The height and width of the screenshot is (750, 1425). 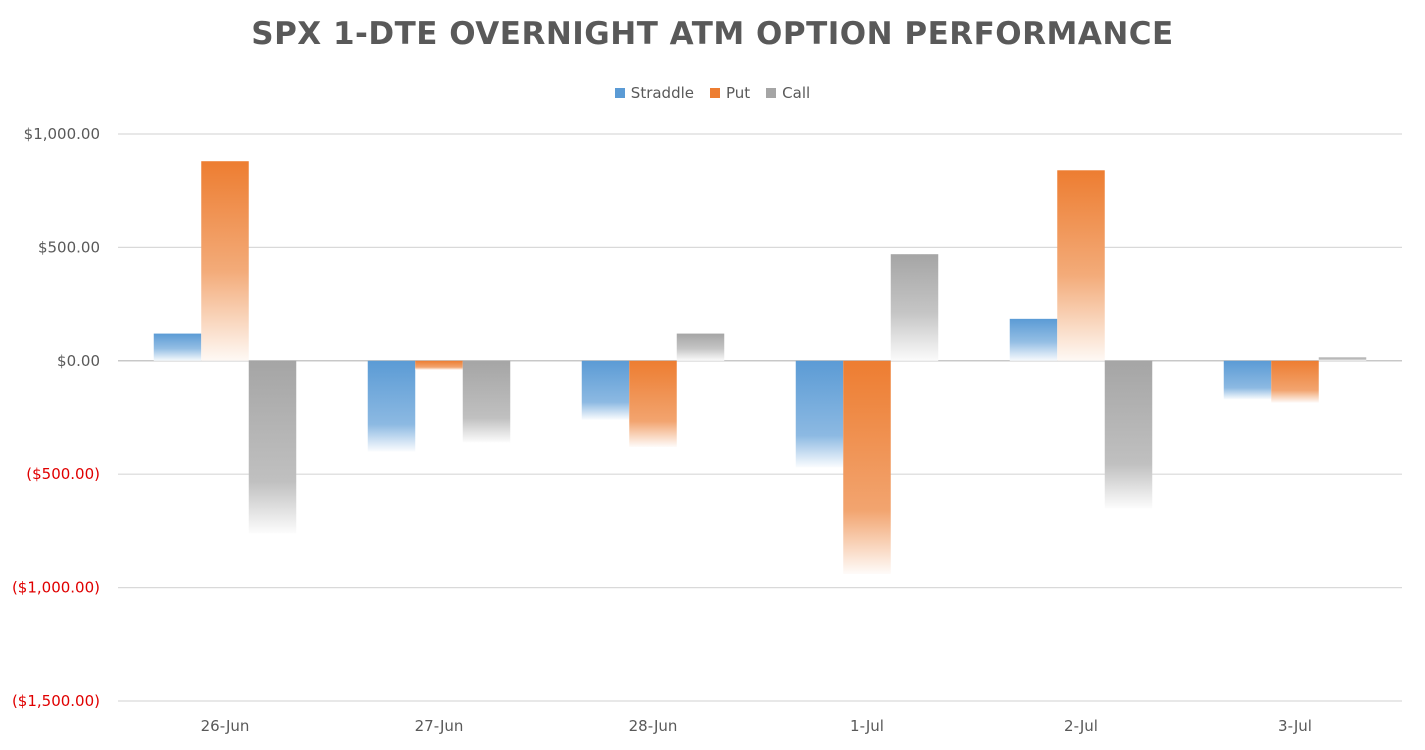 What do you see at coordinates (63, 474) in the screenshot?
I see `y-tick-label: ($500.00)` at bounding box center [63, 474].